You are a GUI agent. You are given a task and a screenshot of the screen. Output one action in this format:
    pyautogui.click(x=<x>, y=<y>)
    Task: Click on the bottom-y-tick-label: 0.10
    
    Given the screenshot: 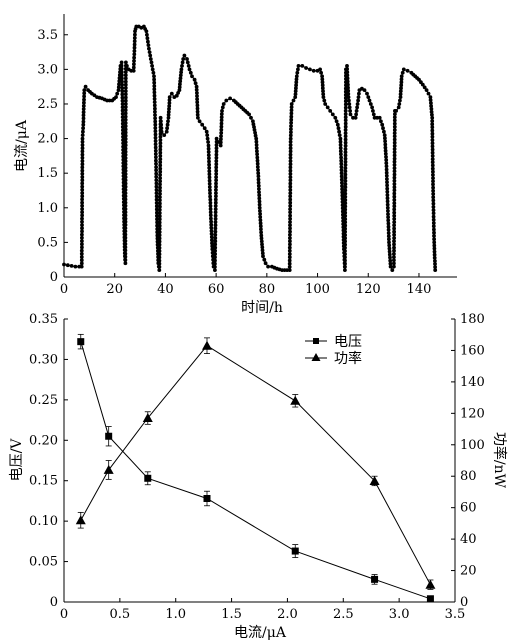 What is the action you would take?
    pyautogui.click(x=43, y=521)
    